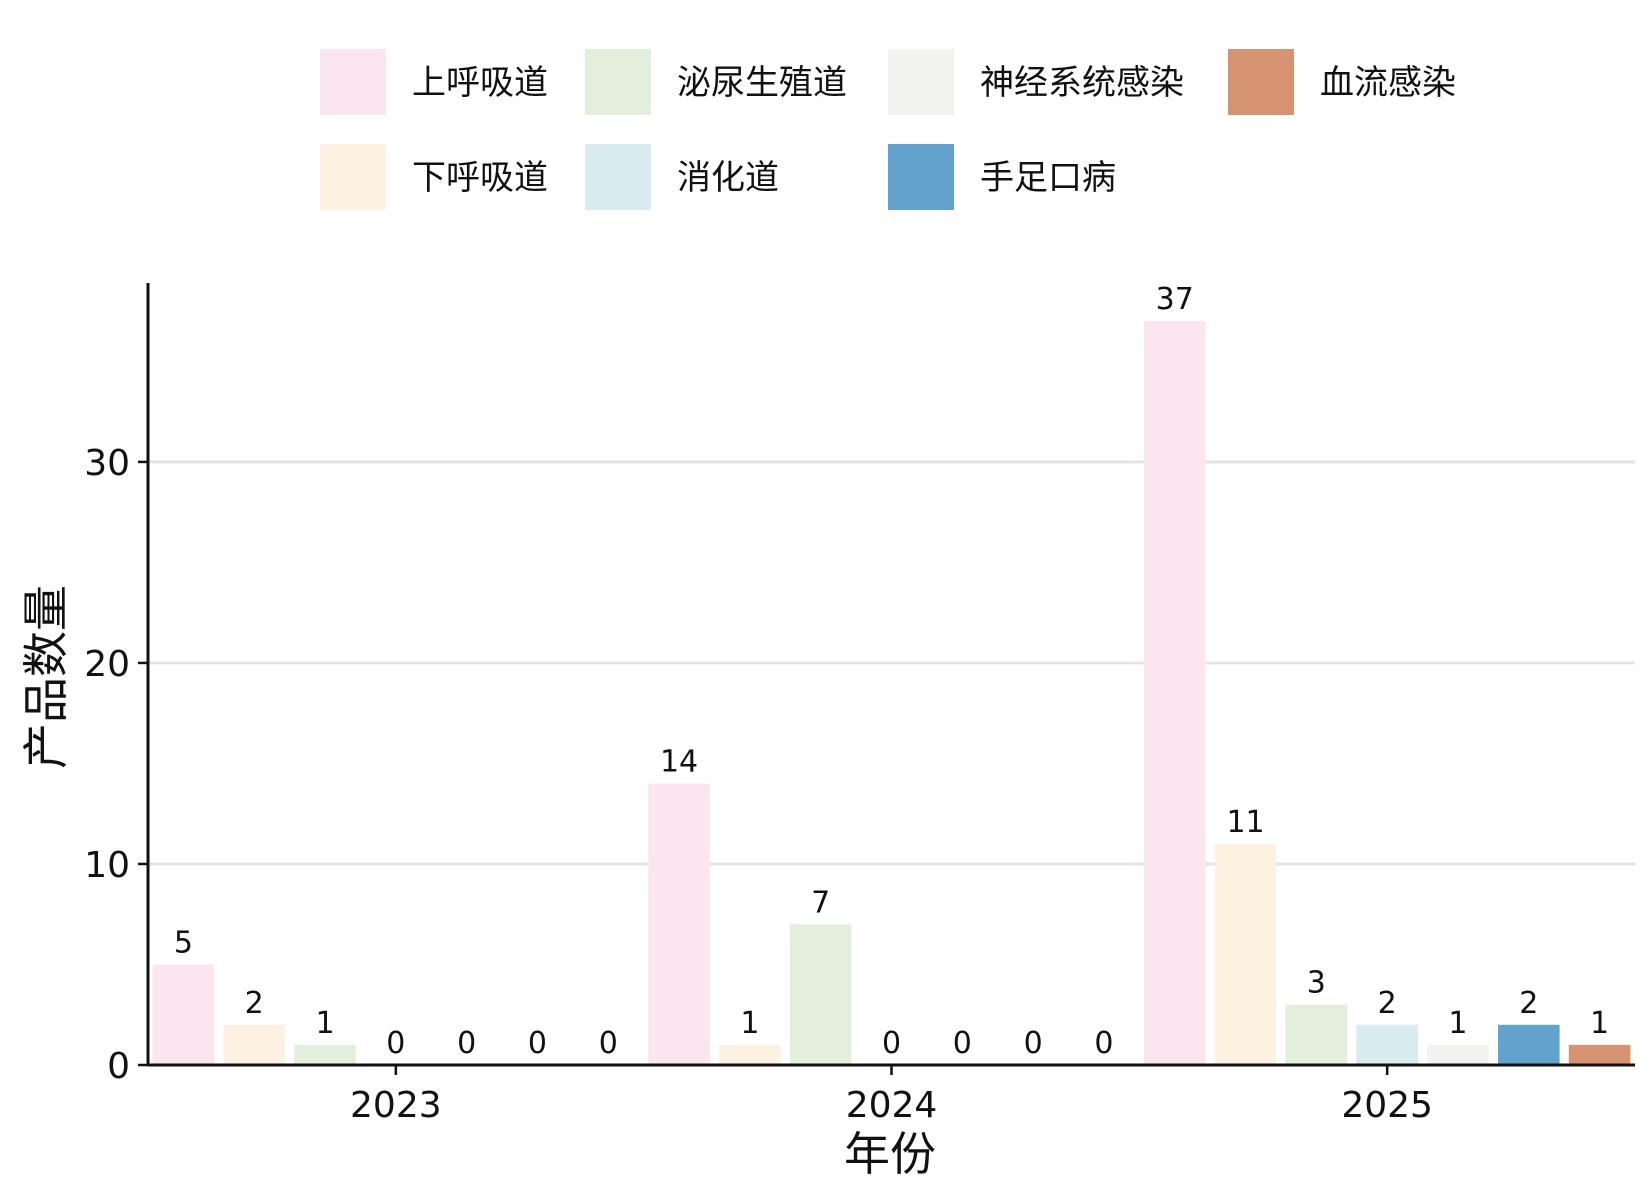 The height and width of the screenshot is (1200, 1650). What do you see at coordinates (1316, 1034) in the screenshot?
I see `bar-2025-泌尿生殖道` at bounding box center [1316, 1034].